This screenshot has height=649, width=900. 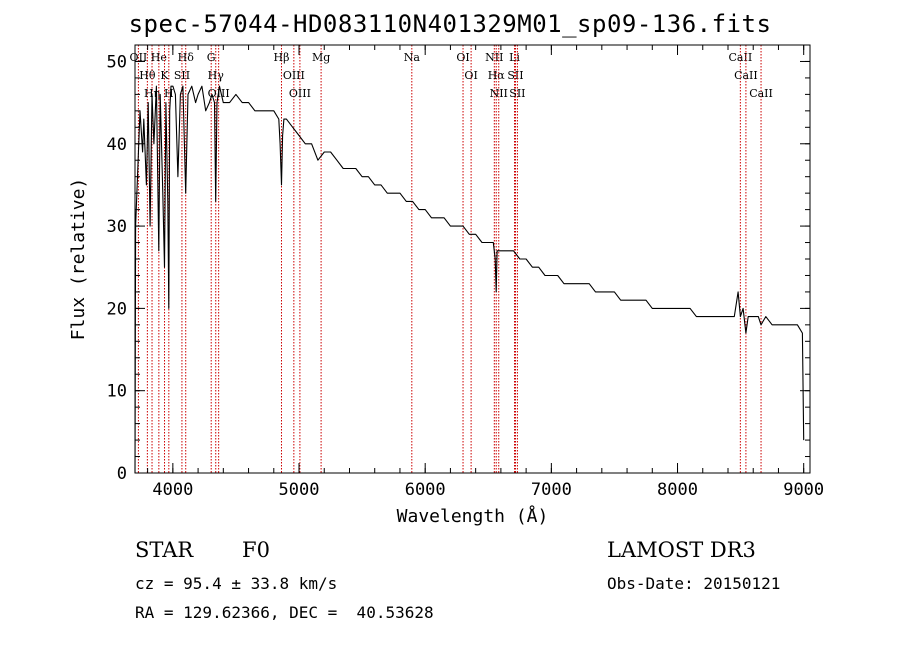 What do you see at coordinates (139, 57) in the screenshot?
I see `line-label: OII` at bounding box center [139, 57].